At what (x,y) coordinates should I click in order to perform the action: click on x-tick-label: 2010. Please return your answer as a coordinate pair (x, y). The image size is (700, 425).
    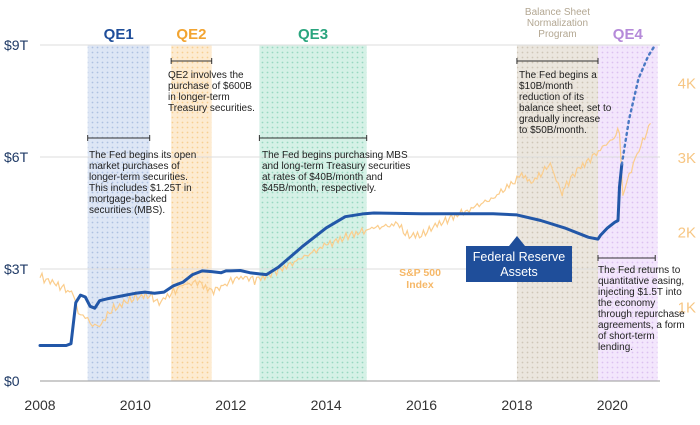
    Looking at the image, I should click on (135, 405).